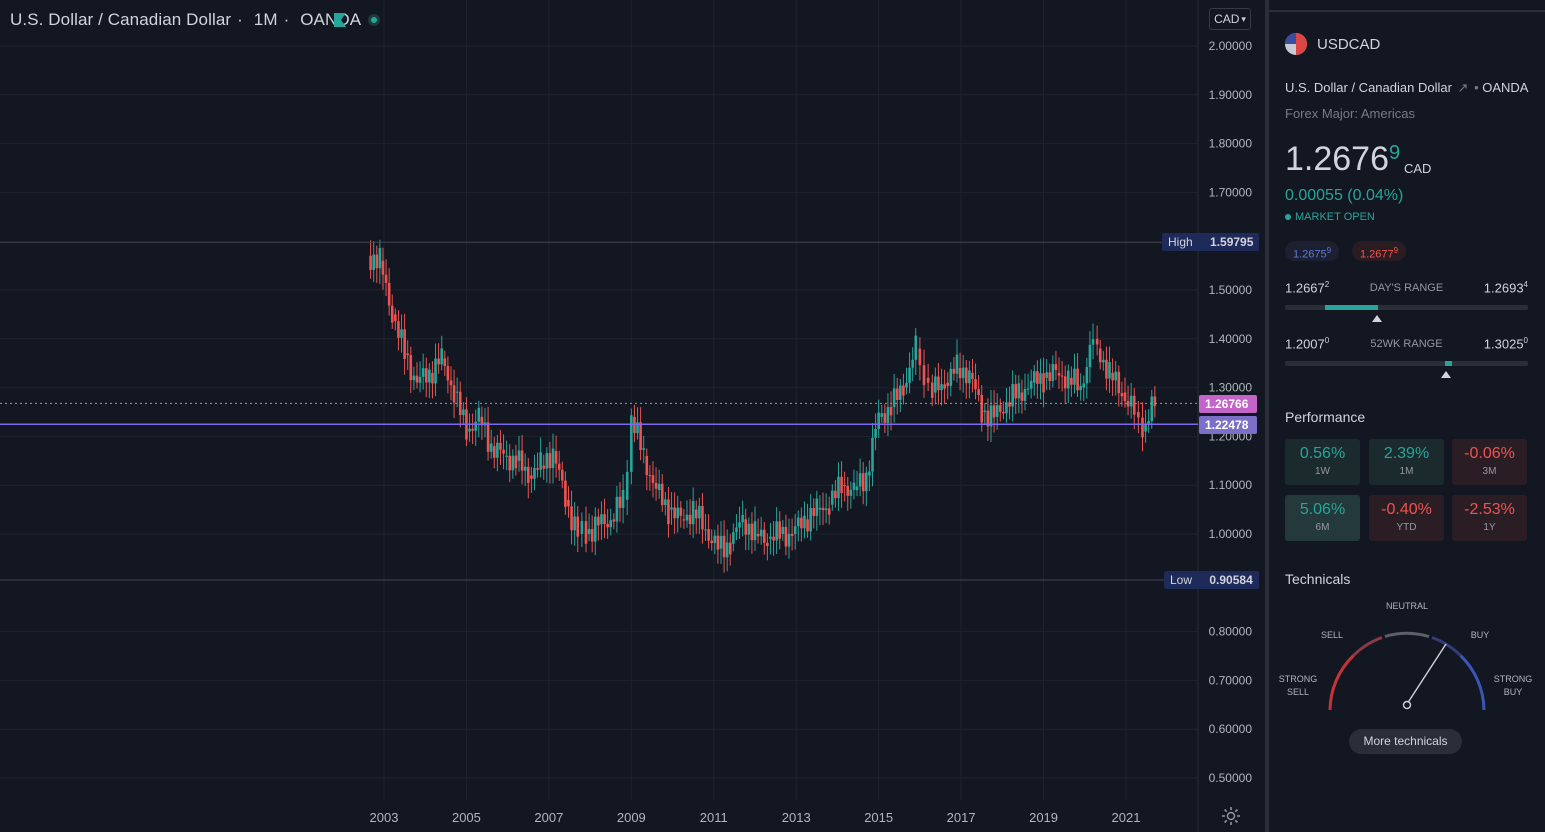  Describe the element at coordinates (1350, 113) in the screenshot. I see `panel-category: Forex Major: Americas` at that location.